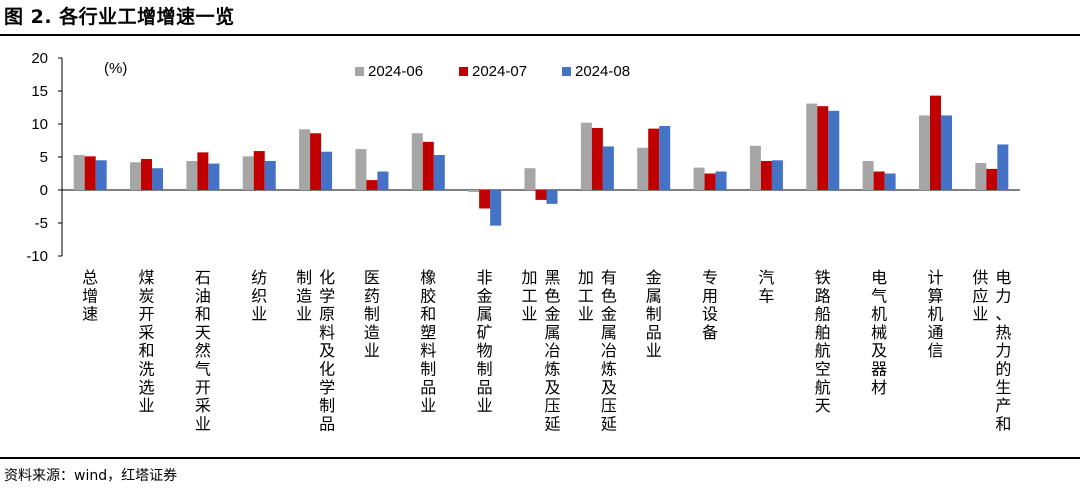  I want to click on category-char: 选, so click(147, 387).